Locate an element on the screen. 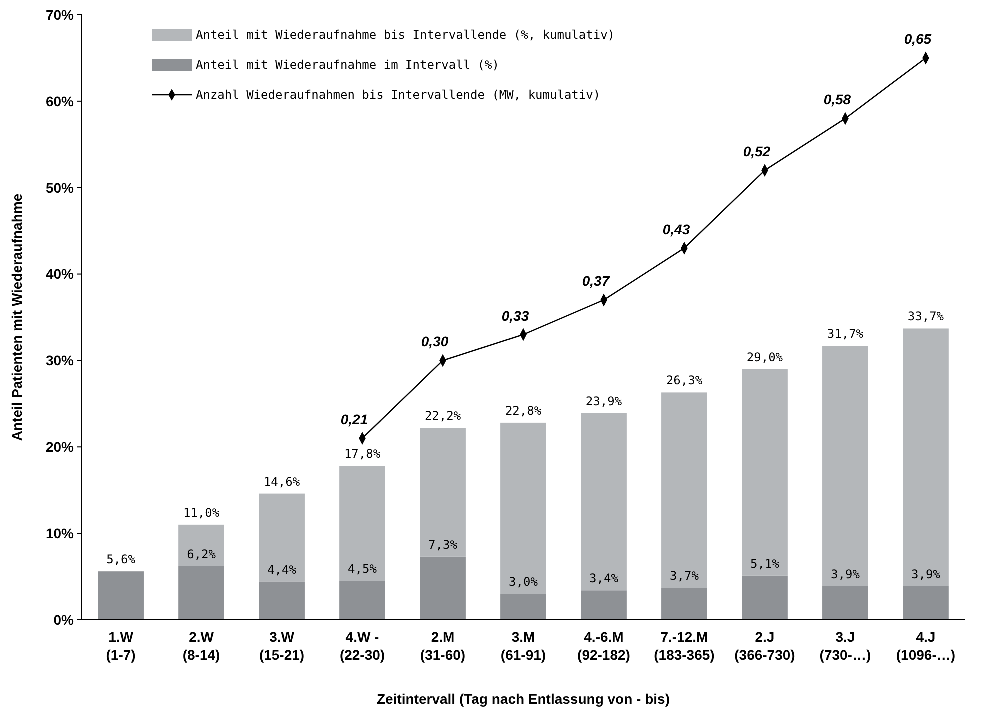  total-label: 23,9% is located at coordinates (604, 401).